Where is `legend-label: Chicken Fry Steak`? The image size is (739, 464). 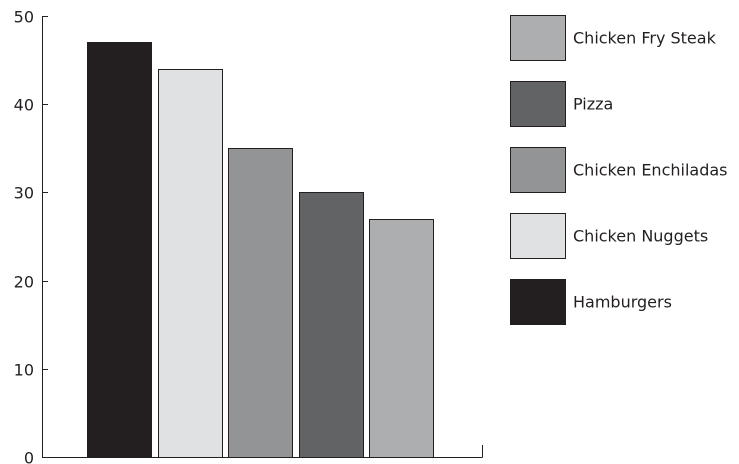
legend-label: Chicken Fry Steak is located at coordinates (645, 38).